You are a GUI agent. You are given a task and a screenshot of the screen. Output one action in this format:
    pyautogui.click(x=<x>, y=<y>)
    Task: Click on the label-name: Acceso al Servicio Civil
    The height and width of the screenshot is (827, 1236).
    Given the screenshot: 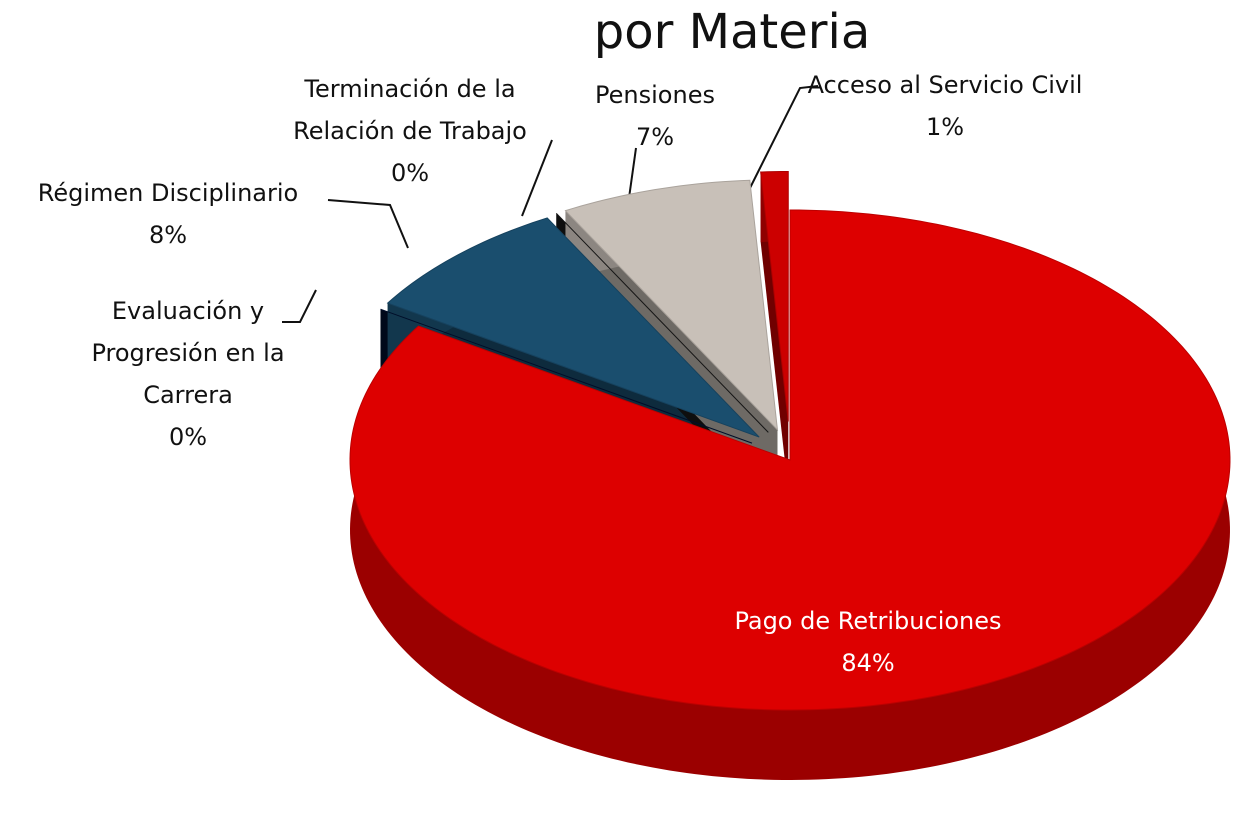 What is the action you would take?
    pyautogui.click(x=945, y=85)
    